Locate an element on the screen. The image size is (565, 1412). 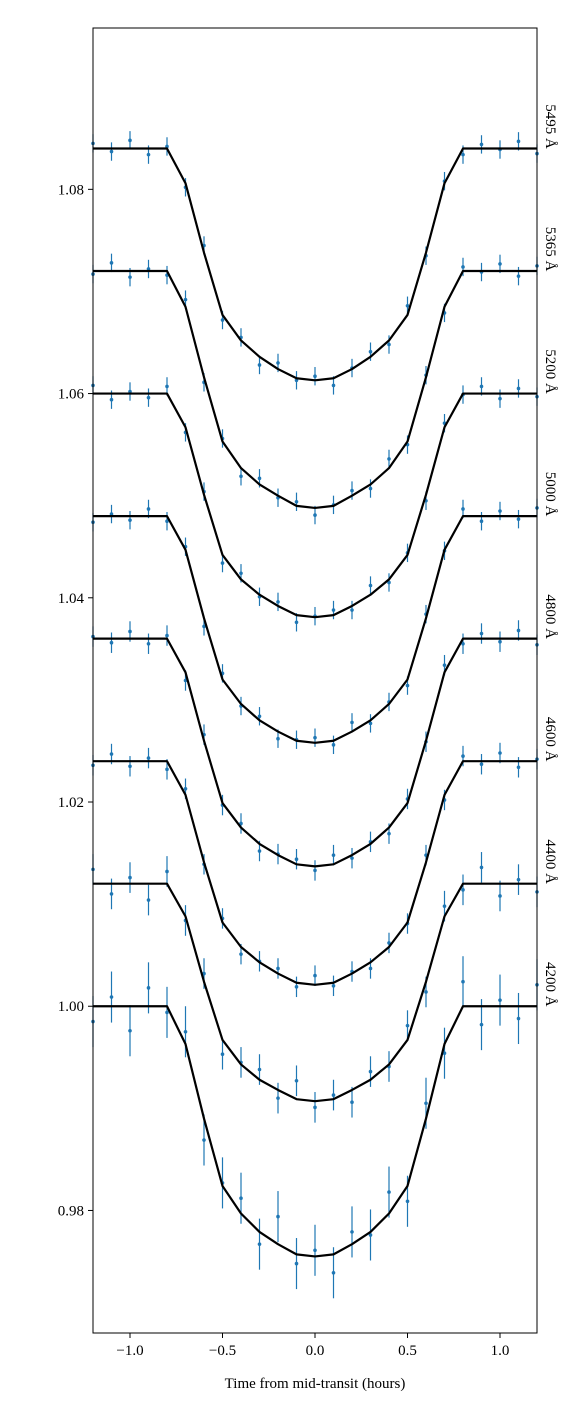
series-label: 4600 Å is located at coordinates (550, 739).